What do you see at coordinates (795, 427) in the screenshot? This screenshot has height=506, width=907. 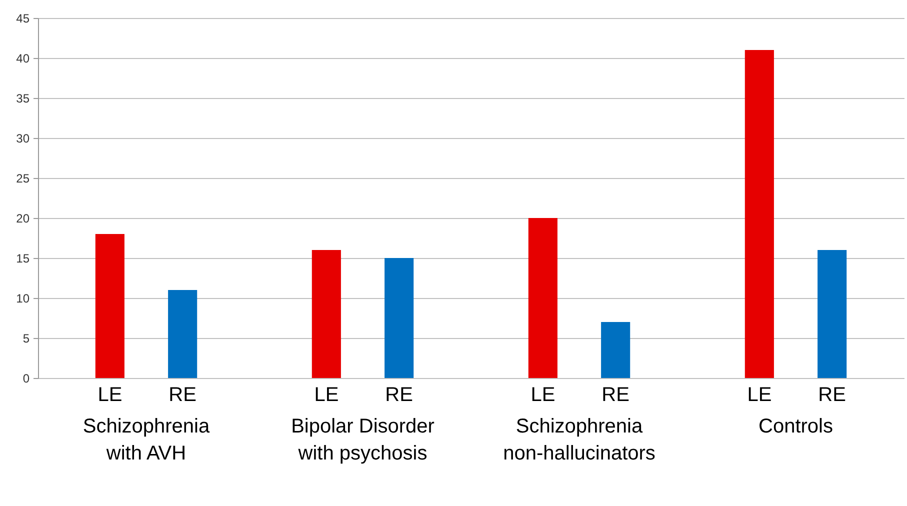 I see `x-tick-label: Controls` at bounding box center [795, 427].